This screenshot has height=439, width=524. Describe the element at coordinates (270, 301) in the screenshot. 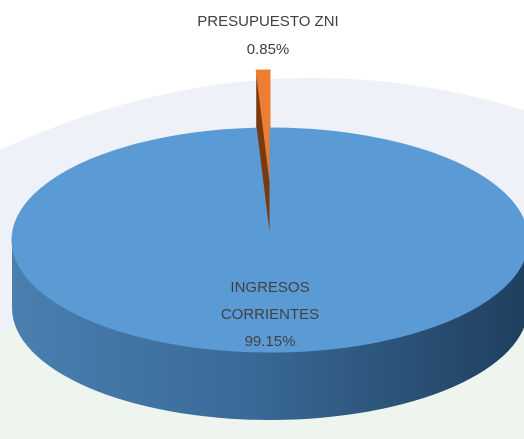

I see `slice-label: INGRESOS CORRIENTES` at that location.